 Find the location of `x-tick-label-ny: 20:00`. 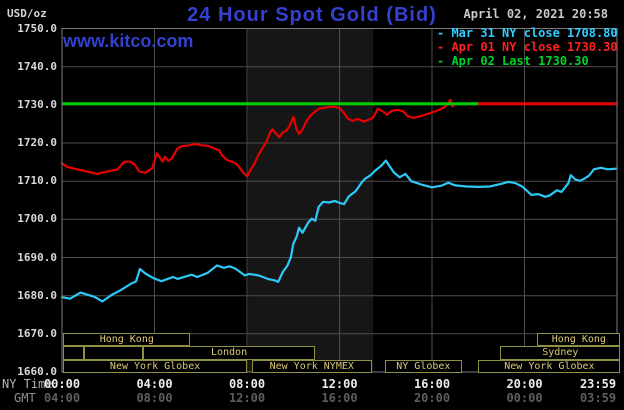

x-tick-label-ny: 20:00 is located at coordinates (524, 384).